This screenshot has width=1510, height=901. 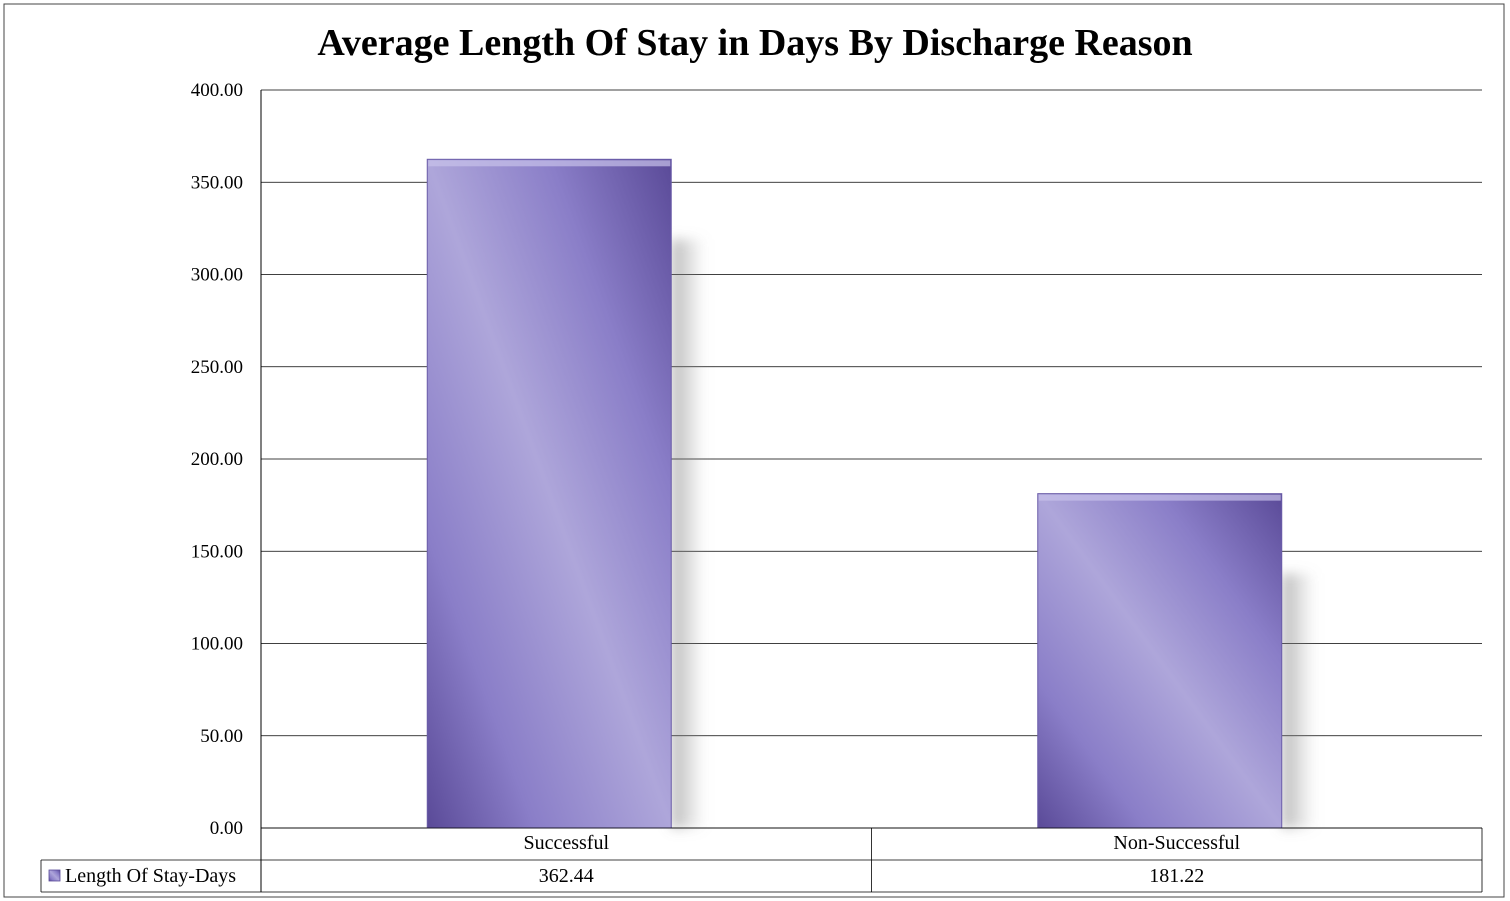 I want to click on y-tick-label: 350.00, so click(x=217, y=182).